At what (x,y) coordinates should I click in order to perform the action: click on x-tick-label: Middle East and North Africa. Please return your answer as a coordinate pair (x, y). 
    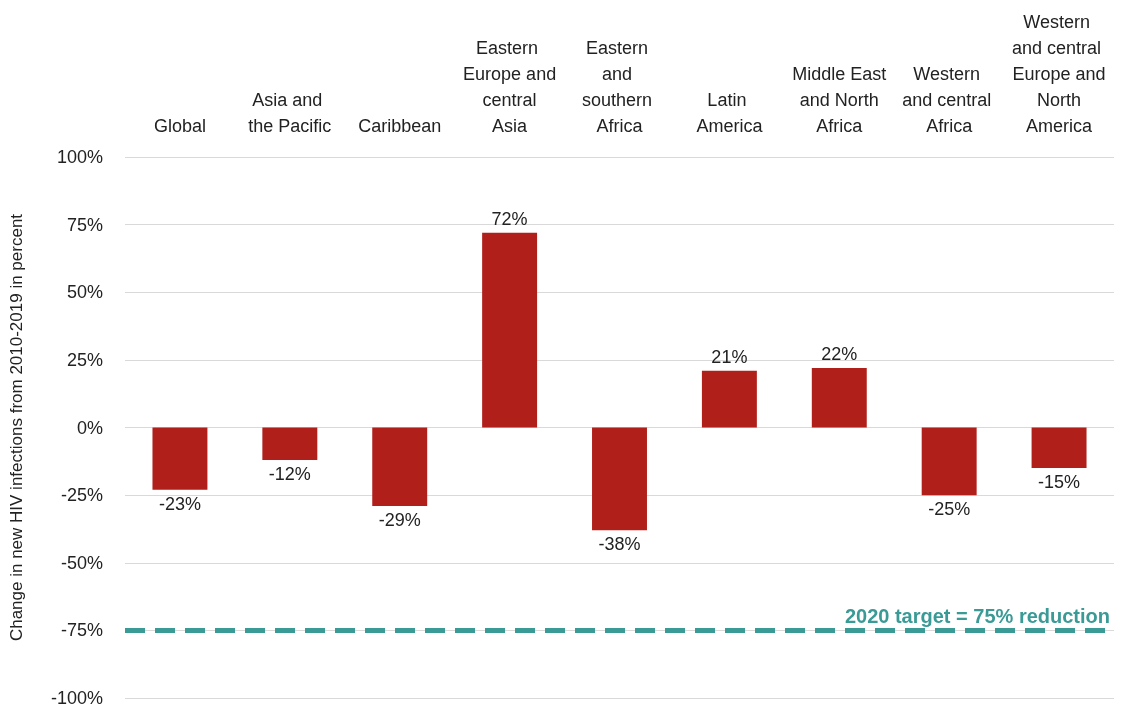
    Looking at the image, I should click on (839, 100).